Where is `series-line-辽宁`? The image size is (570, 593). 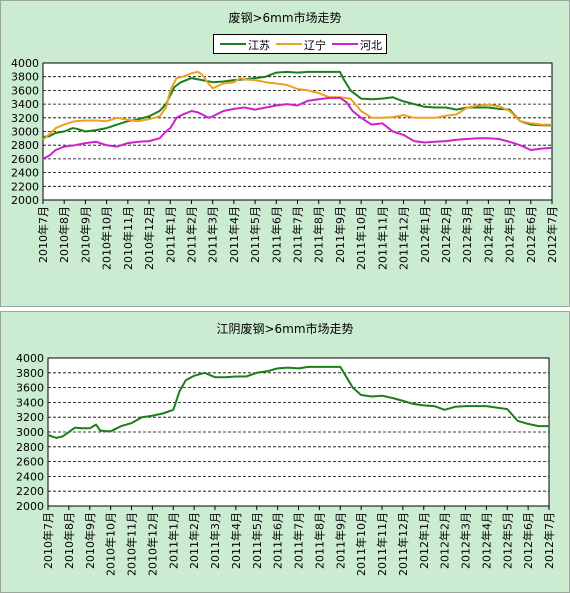
series-line-辽宁 is located at coordinates (297, 105).